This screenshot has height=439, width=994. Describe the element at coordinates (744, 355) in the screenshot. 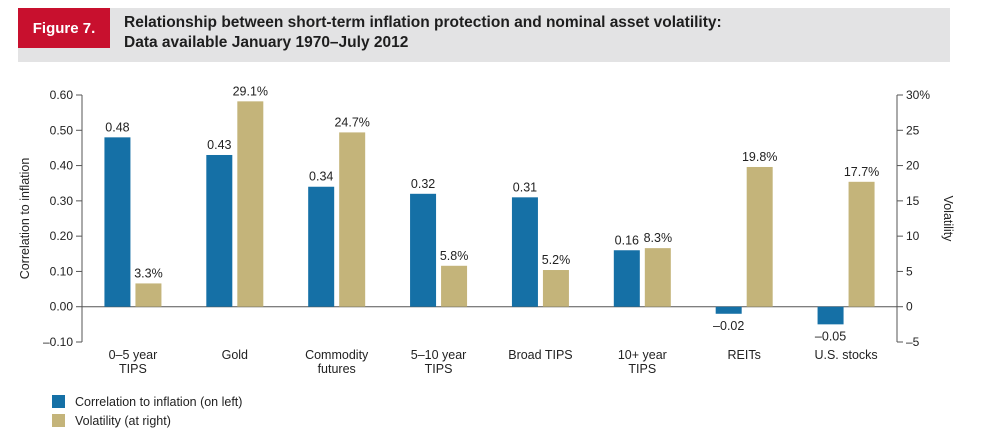

I see `category-label: REITs` at that location.